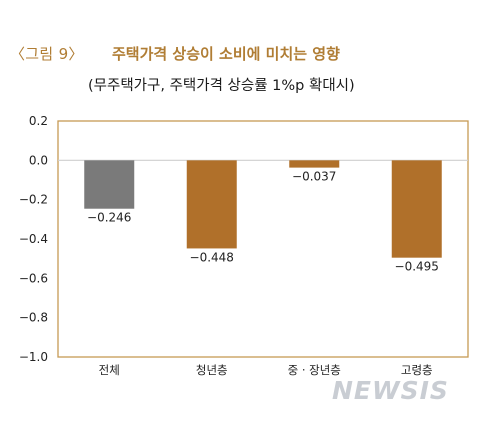 The height and width of the screenshot is (423, 485). Describe the element at coordinates (417, 267) in the screenshot. I see `data-label: −0.495` at that location.